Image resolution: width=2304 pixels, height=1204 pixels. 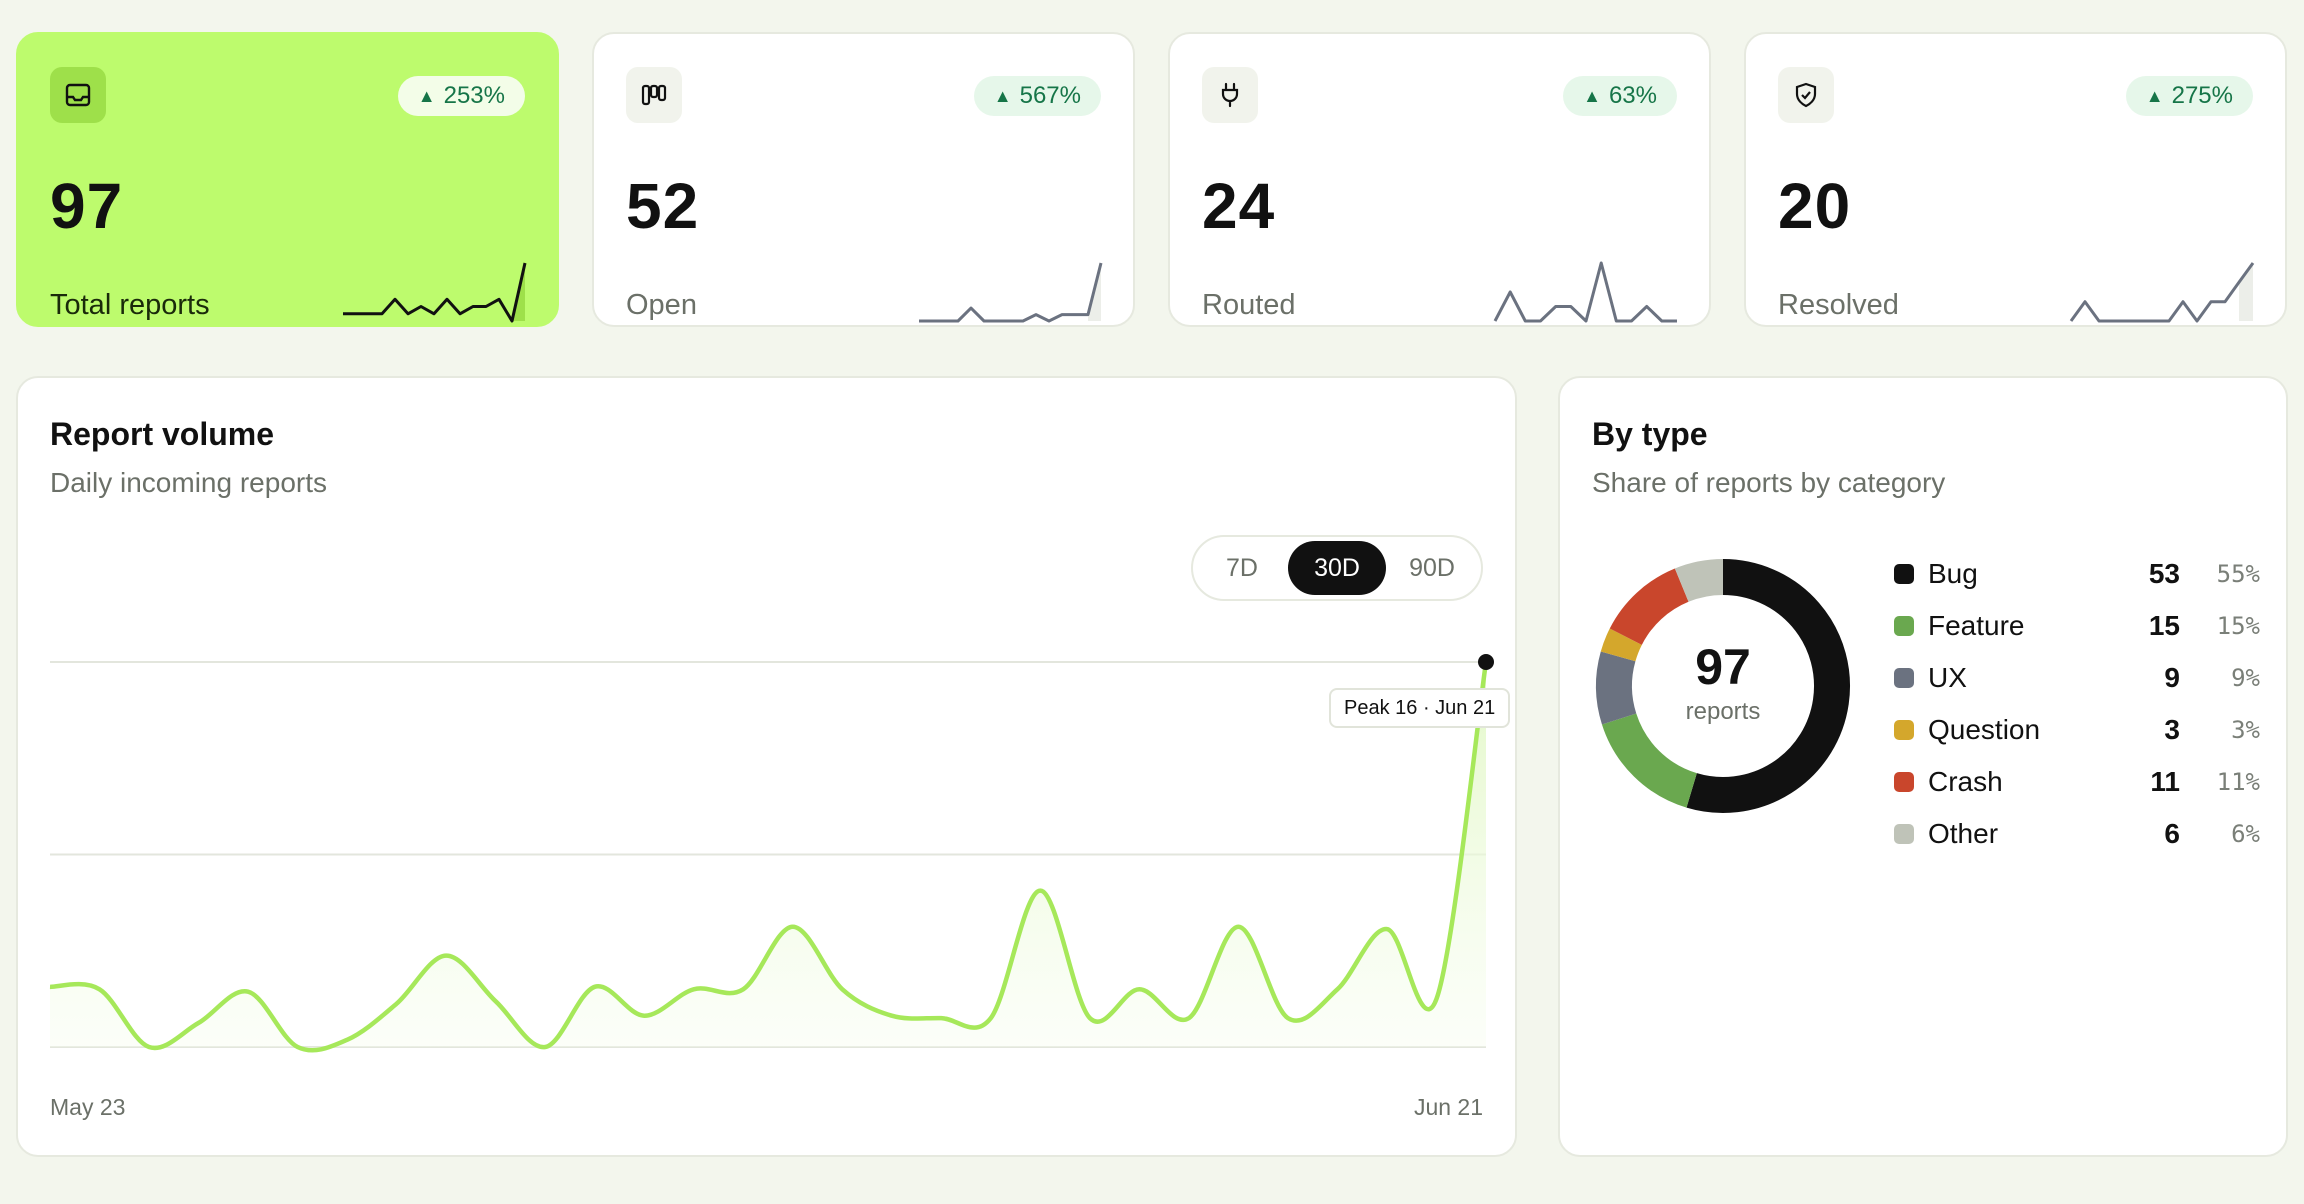 I want to click on kanban-icon, so click(x=654, y=95).